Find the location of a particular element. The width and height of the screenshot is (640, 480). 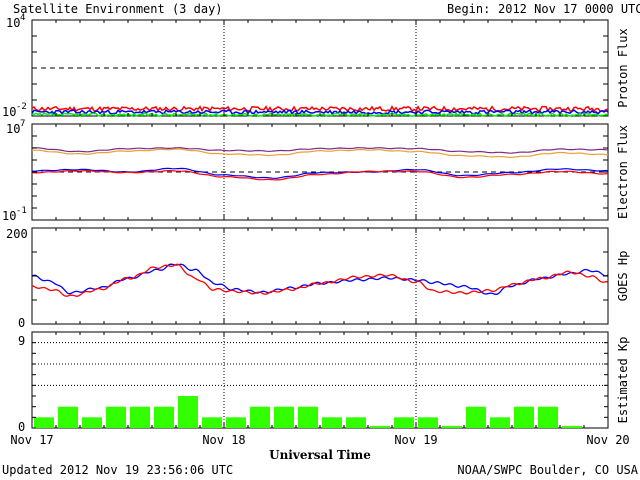

proton-flux-ytick-top: 10 4 is located at coordinates (15, 21).